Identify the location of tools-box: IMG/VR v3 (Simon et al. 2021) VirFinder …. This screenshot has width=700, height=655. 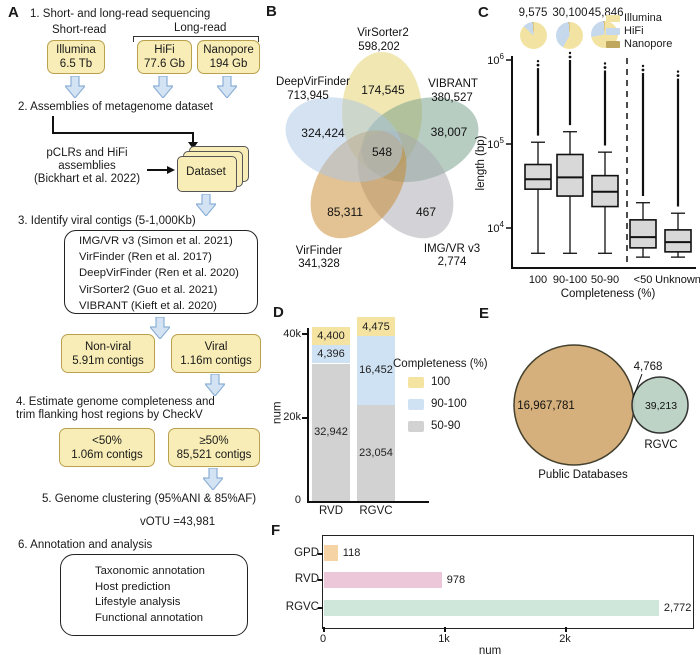
(161, 272).